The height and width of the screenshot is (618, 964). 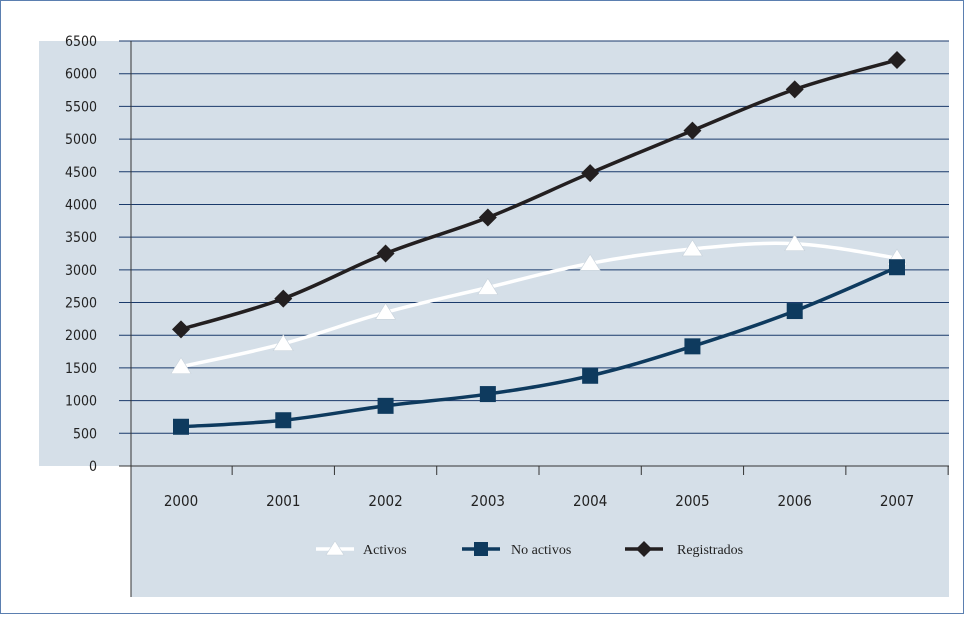 What do you see at coordinates (488, 501) in the screenshot?
I see `x-tick-label: 2003` at bounding box center [488, 501].